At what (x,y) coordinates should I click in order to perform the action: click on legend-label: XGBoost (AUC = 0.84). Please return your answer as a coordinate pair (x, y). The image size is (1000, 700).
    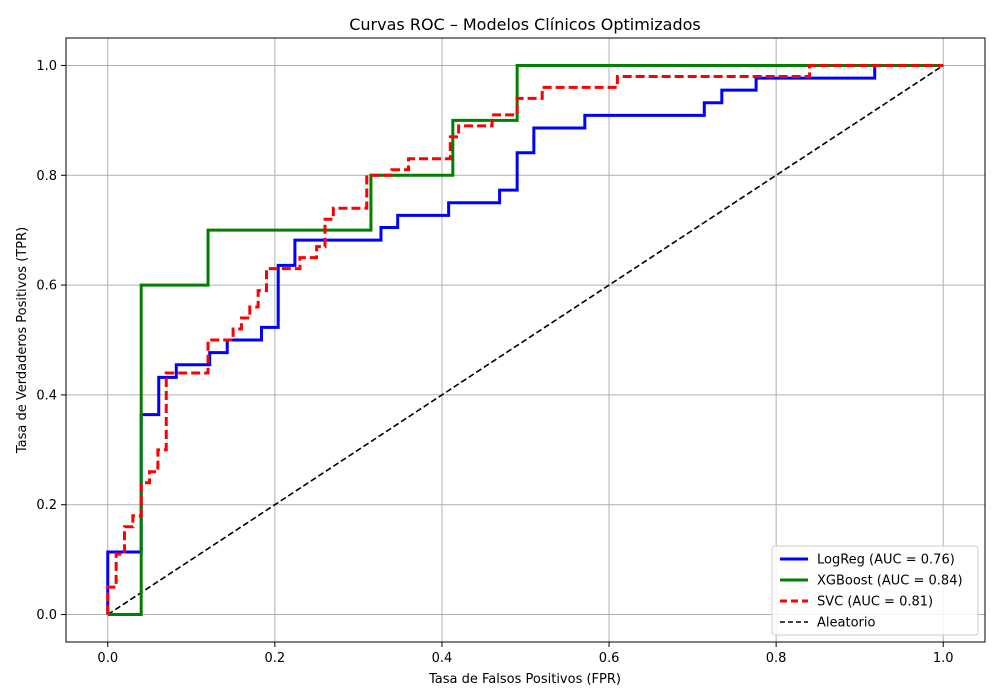
    Looking at the image, I should click on (890, 581).